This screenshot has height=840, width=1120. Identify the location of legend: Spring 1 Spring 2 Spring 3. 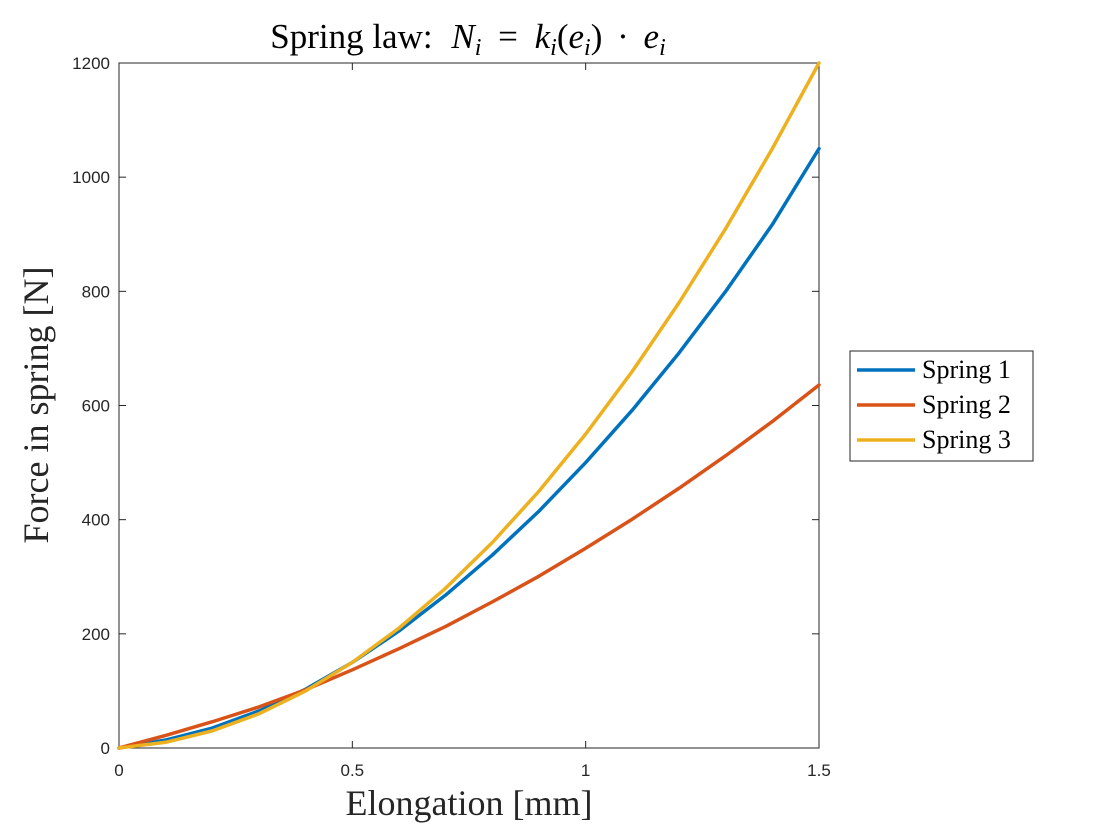
(941, 406).